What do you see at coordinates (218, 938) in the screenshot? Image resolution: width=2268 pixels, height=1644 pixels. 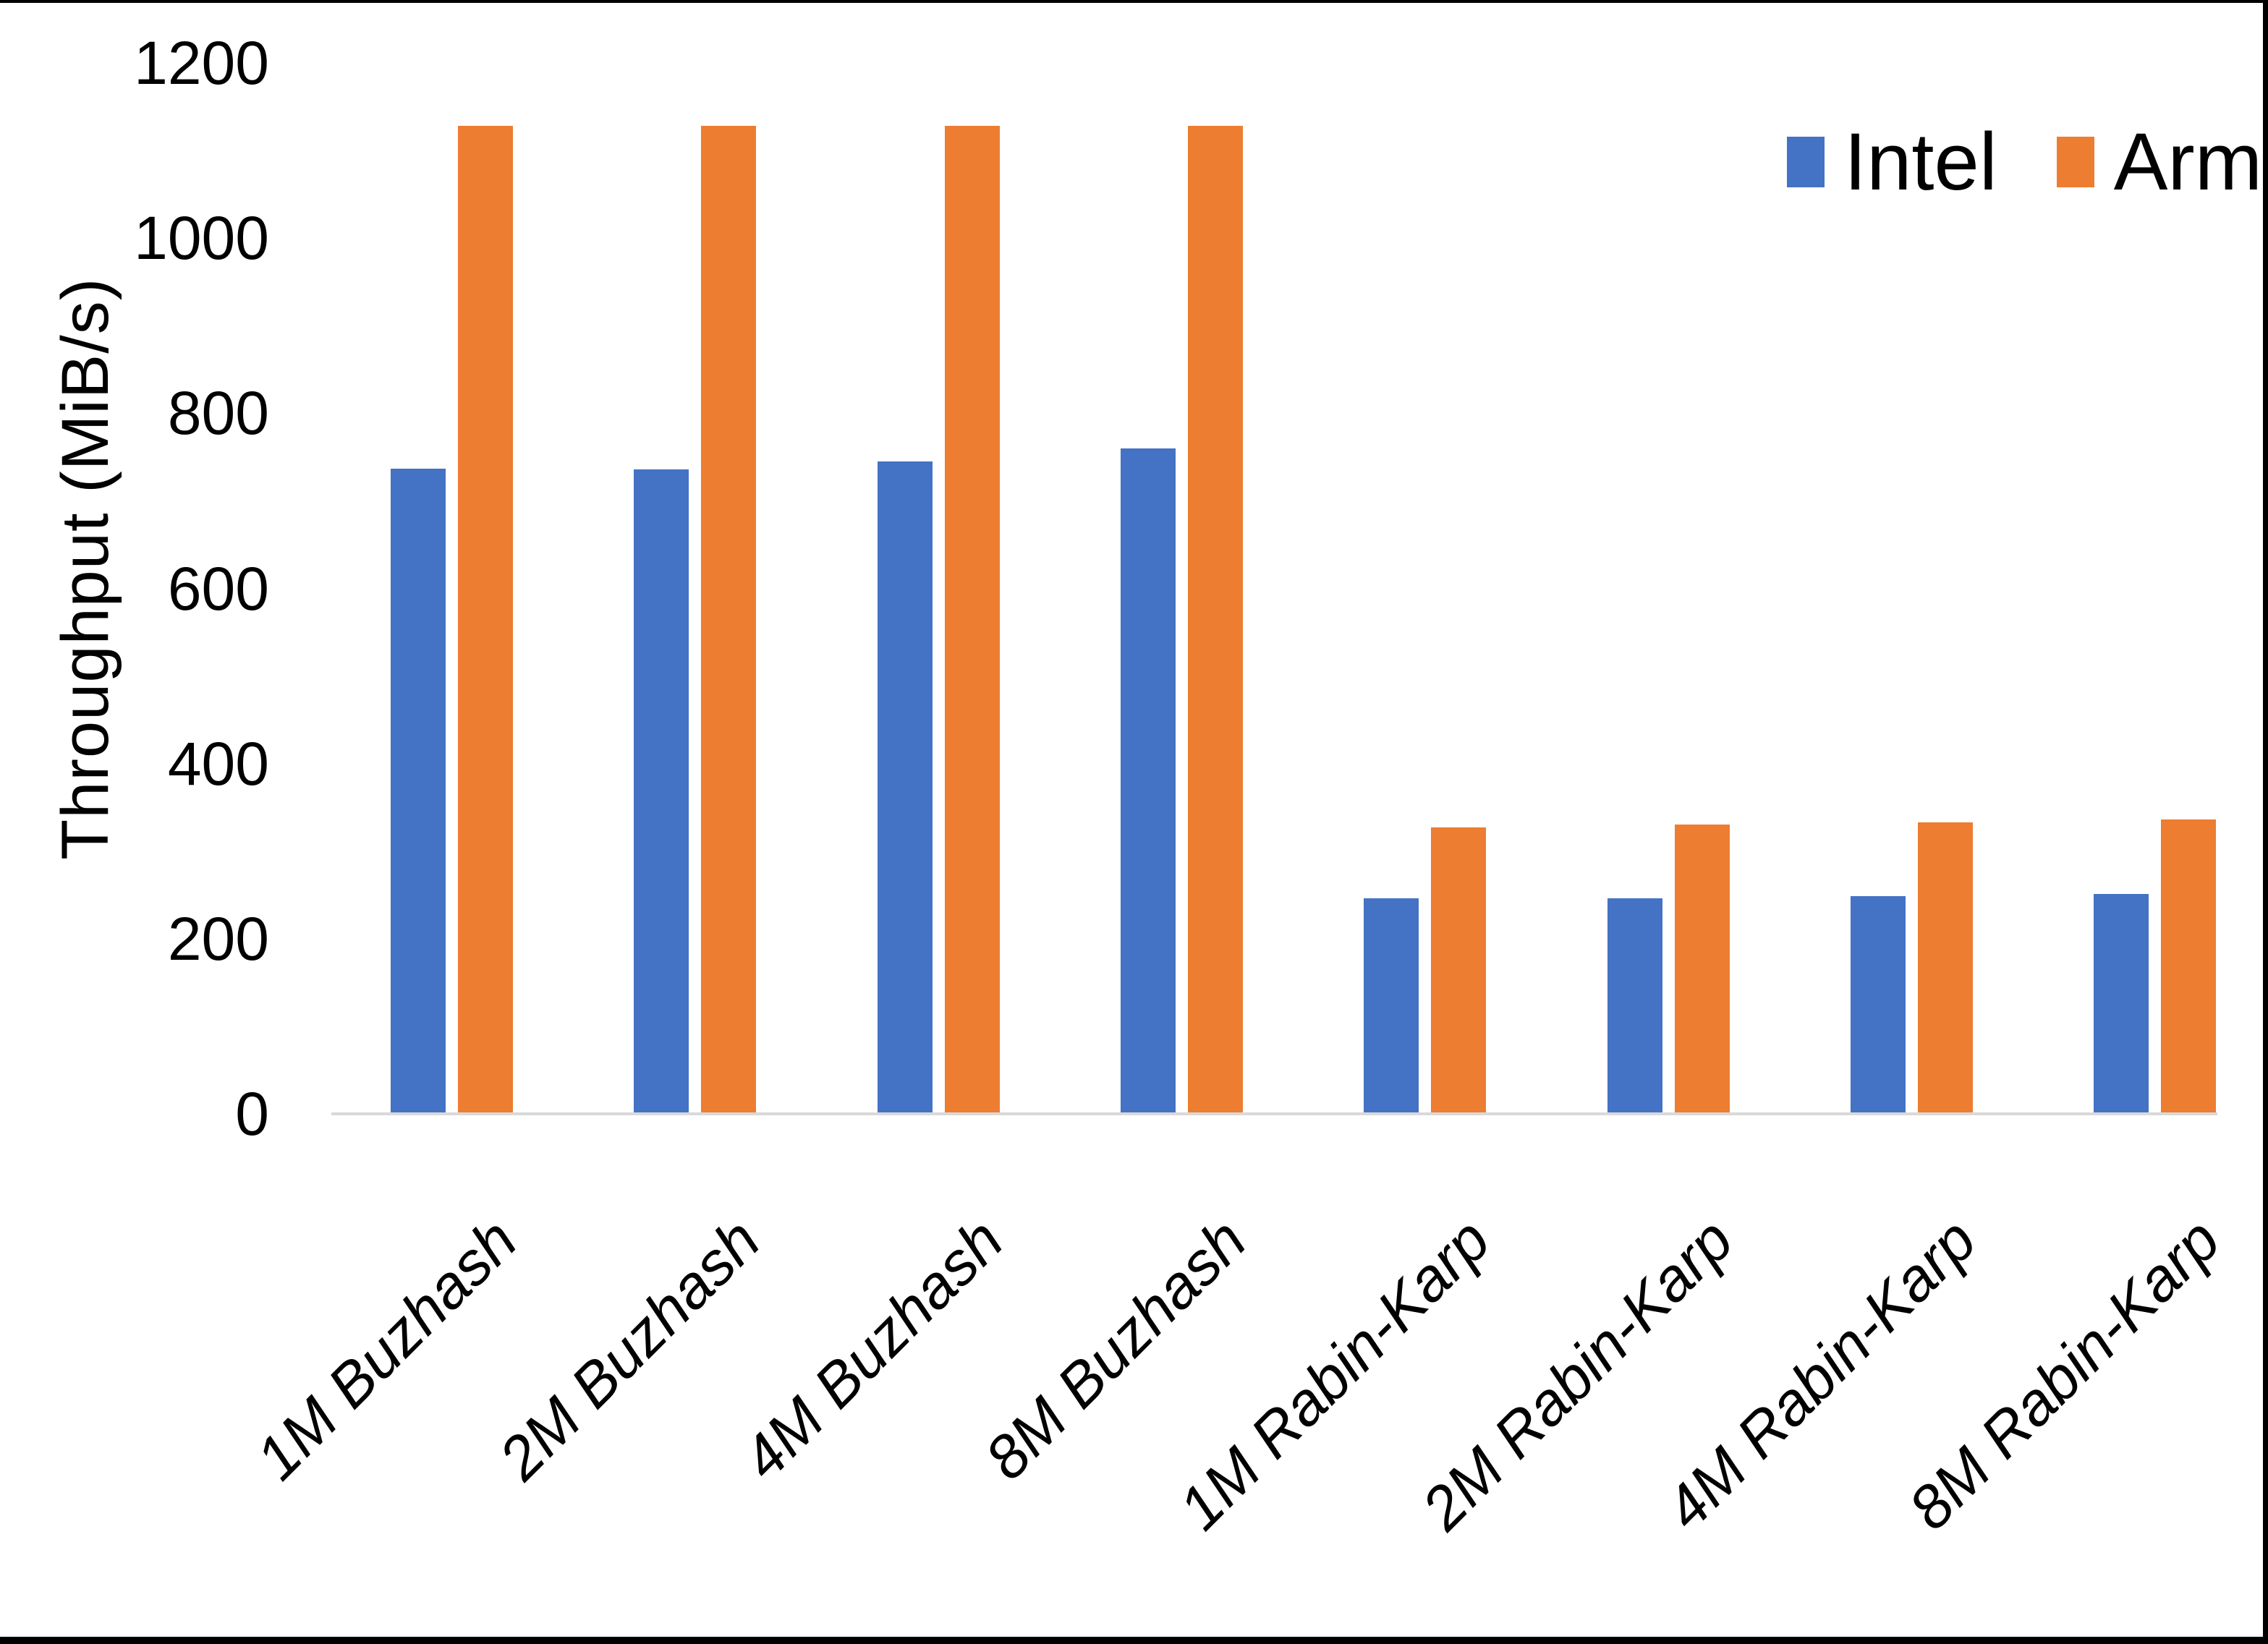 I see `y-tick-label-200: 200` at bounding box center [218, 938].